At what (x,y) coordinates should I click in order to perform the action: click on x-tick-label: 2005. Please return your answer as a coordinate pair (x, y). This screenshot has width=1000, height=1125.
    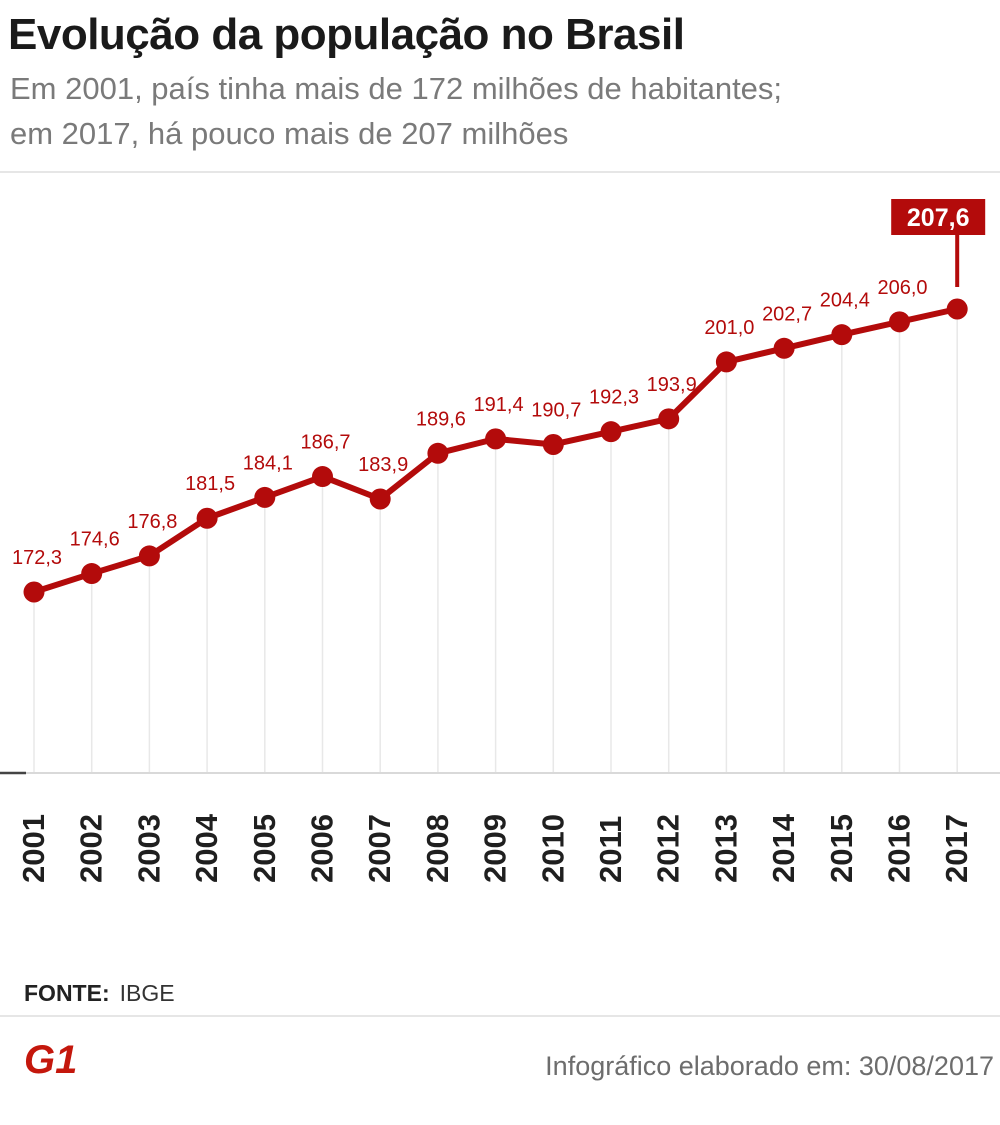
    Looking at the image, I should click on (264, 848).